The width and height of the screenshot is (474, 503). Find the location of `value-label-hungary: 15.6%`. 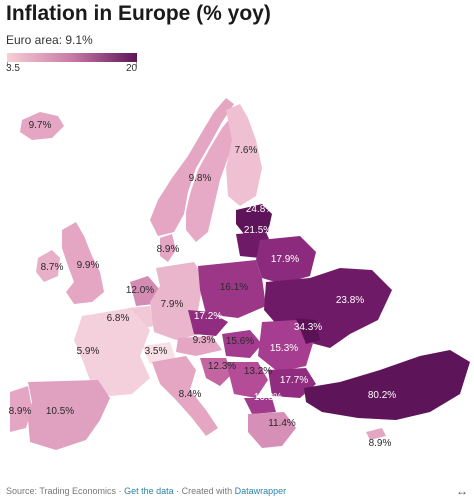

value-label-hungary: 15.6% is located at coordinates (240, 341).